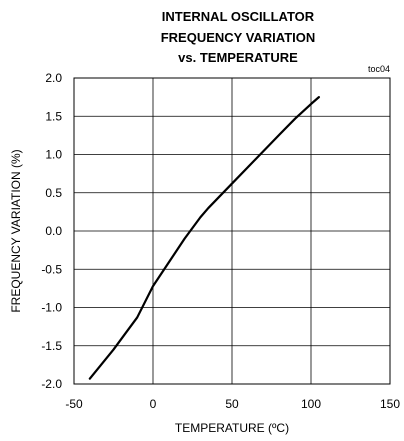  I want to click on y-tick-label-7: -1.5, so click(51, 346).